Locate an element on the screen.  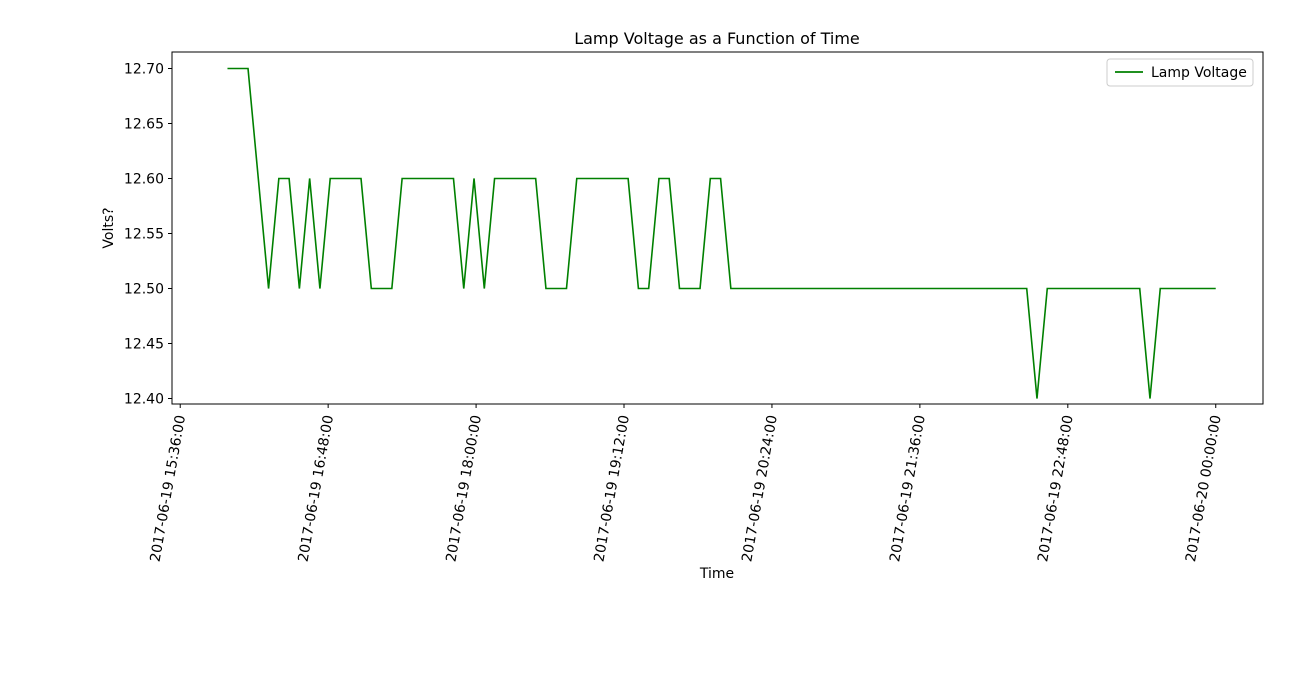
y-tick-label: 12.65 is located at coordinates (144, 125).